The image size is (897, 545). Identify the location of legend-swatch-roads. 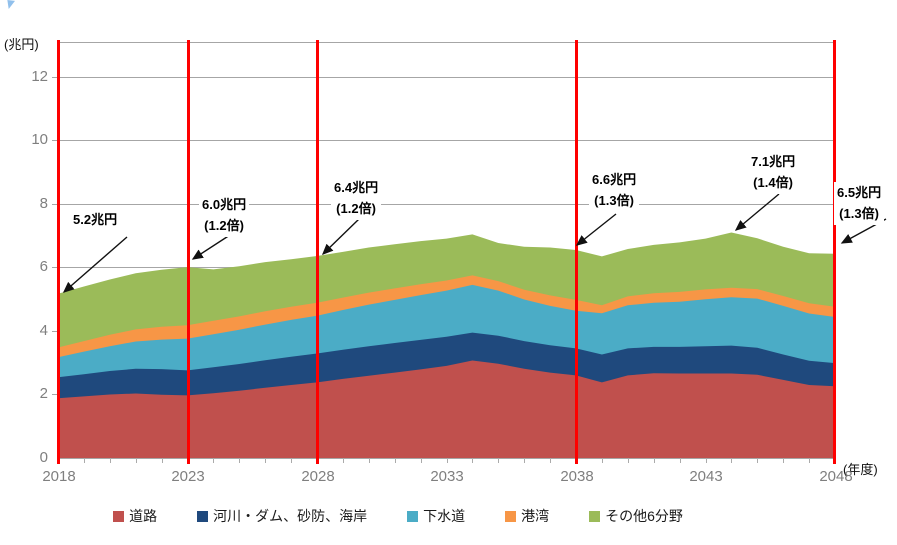
(119, 516).